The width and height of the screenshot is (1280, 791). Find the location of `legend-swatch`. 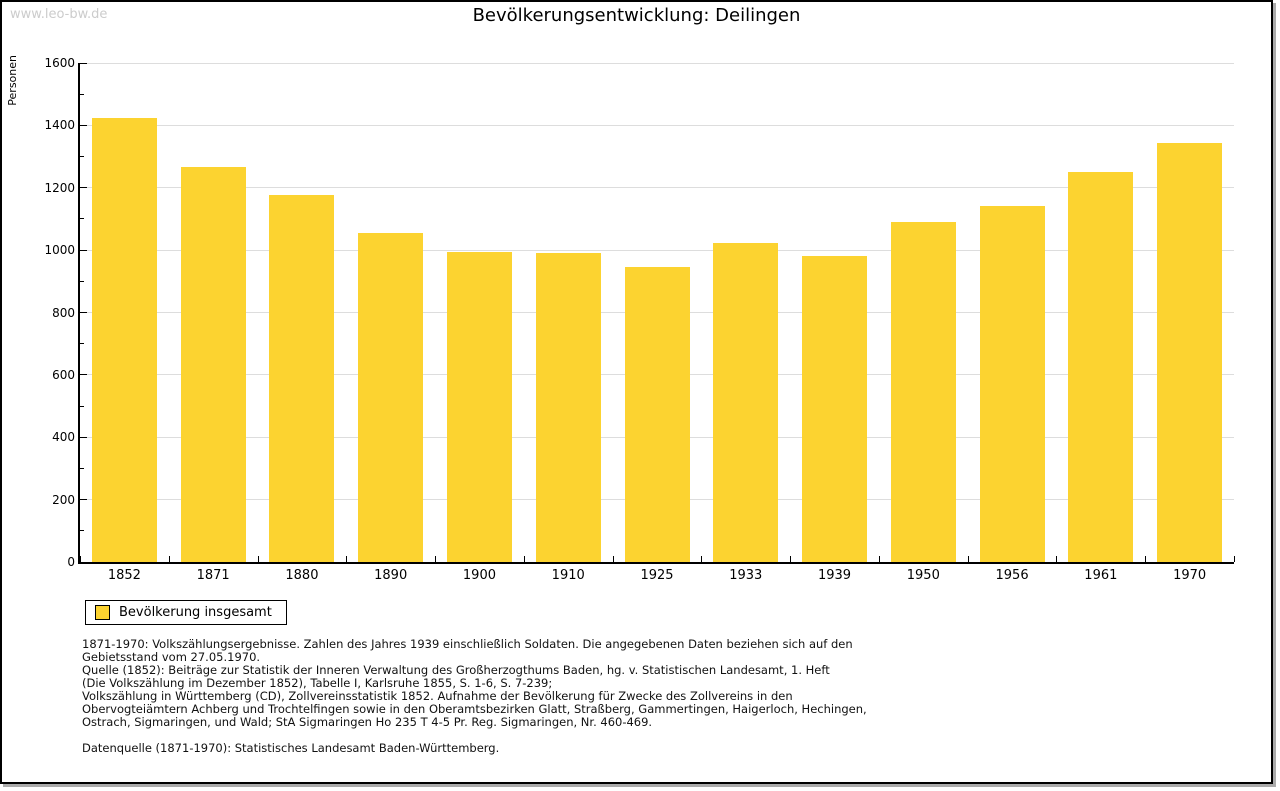

legend-swatch is located at coordinates (102, 612).